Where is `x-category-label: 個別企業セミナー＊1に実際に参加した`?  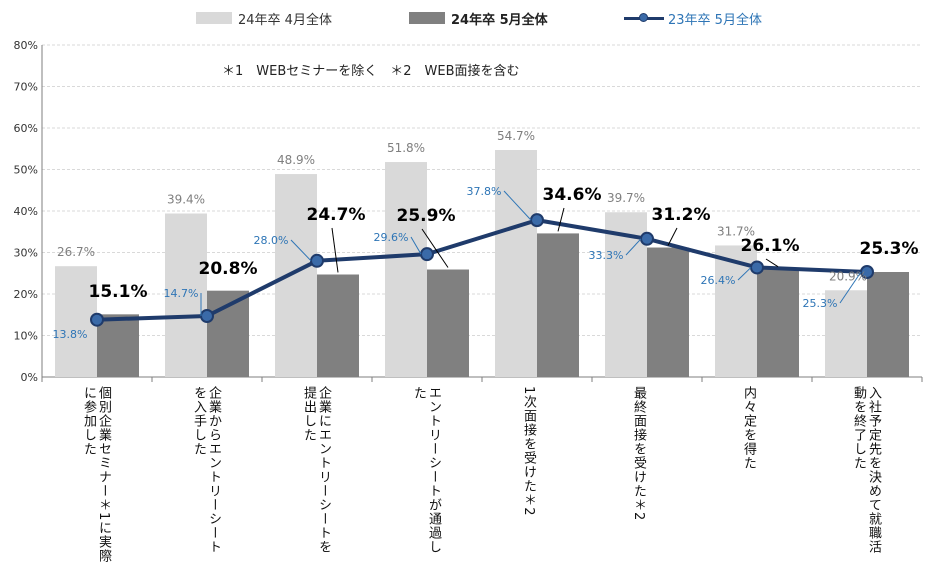
x-category-label: 個別企業セミナー＊1に実際に参加した is located at coordinates (96, 475).